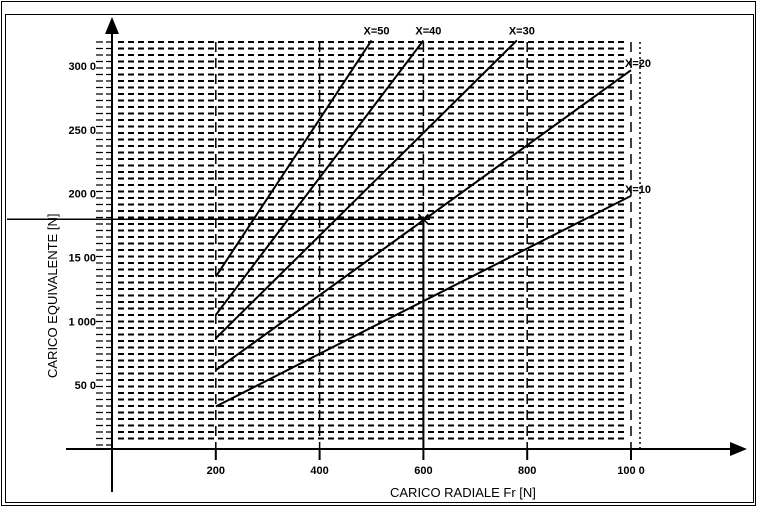 The image size is (757, 507). Describe the element at coordinates (85, 386) in the screenshot. I see `y-tick-label: 50 0` at that location.